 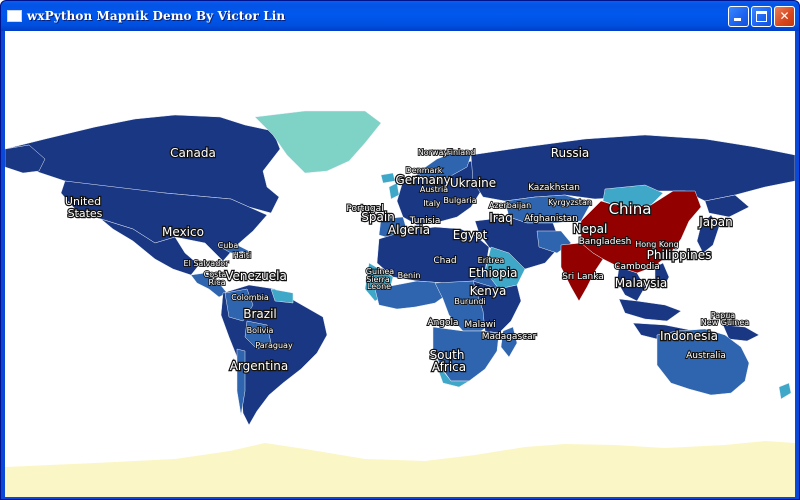 I want to click on country-label-denmark: Denmark, so click(x=424, y=170).